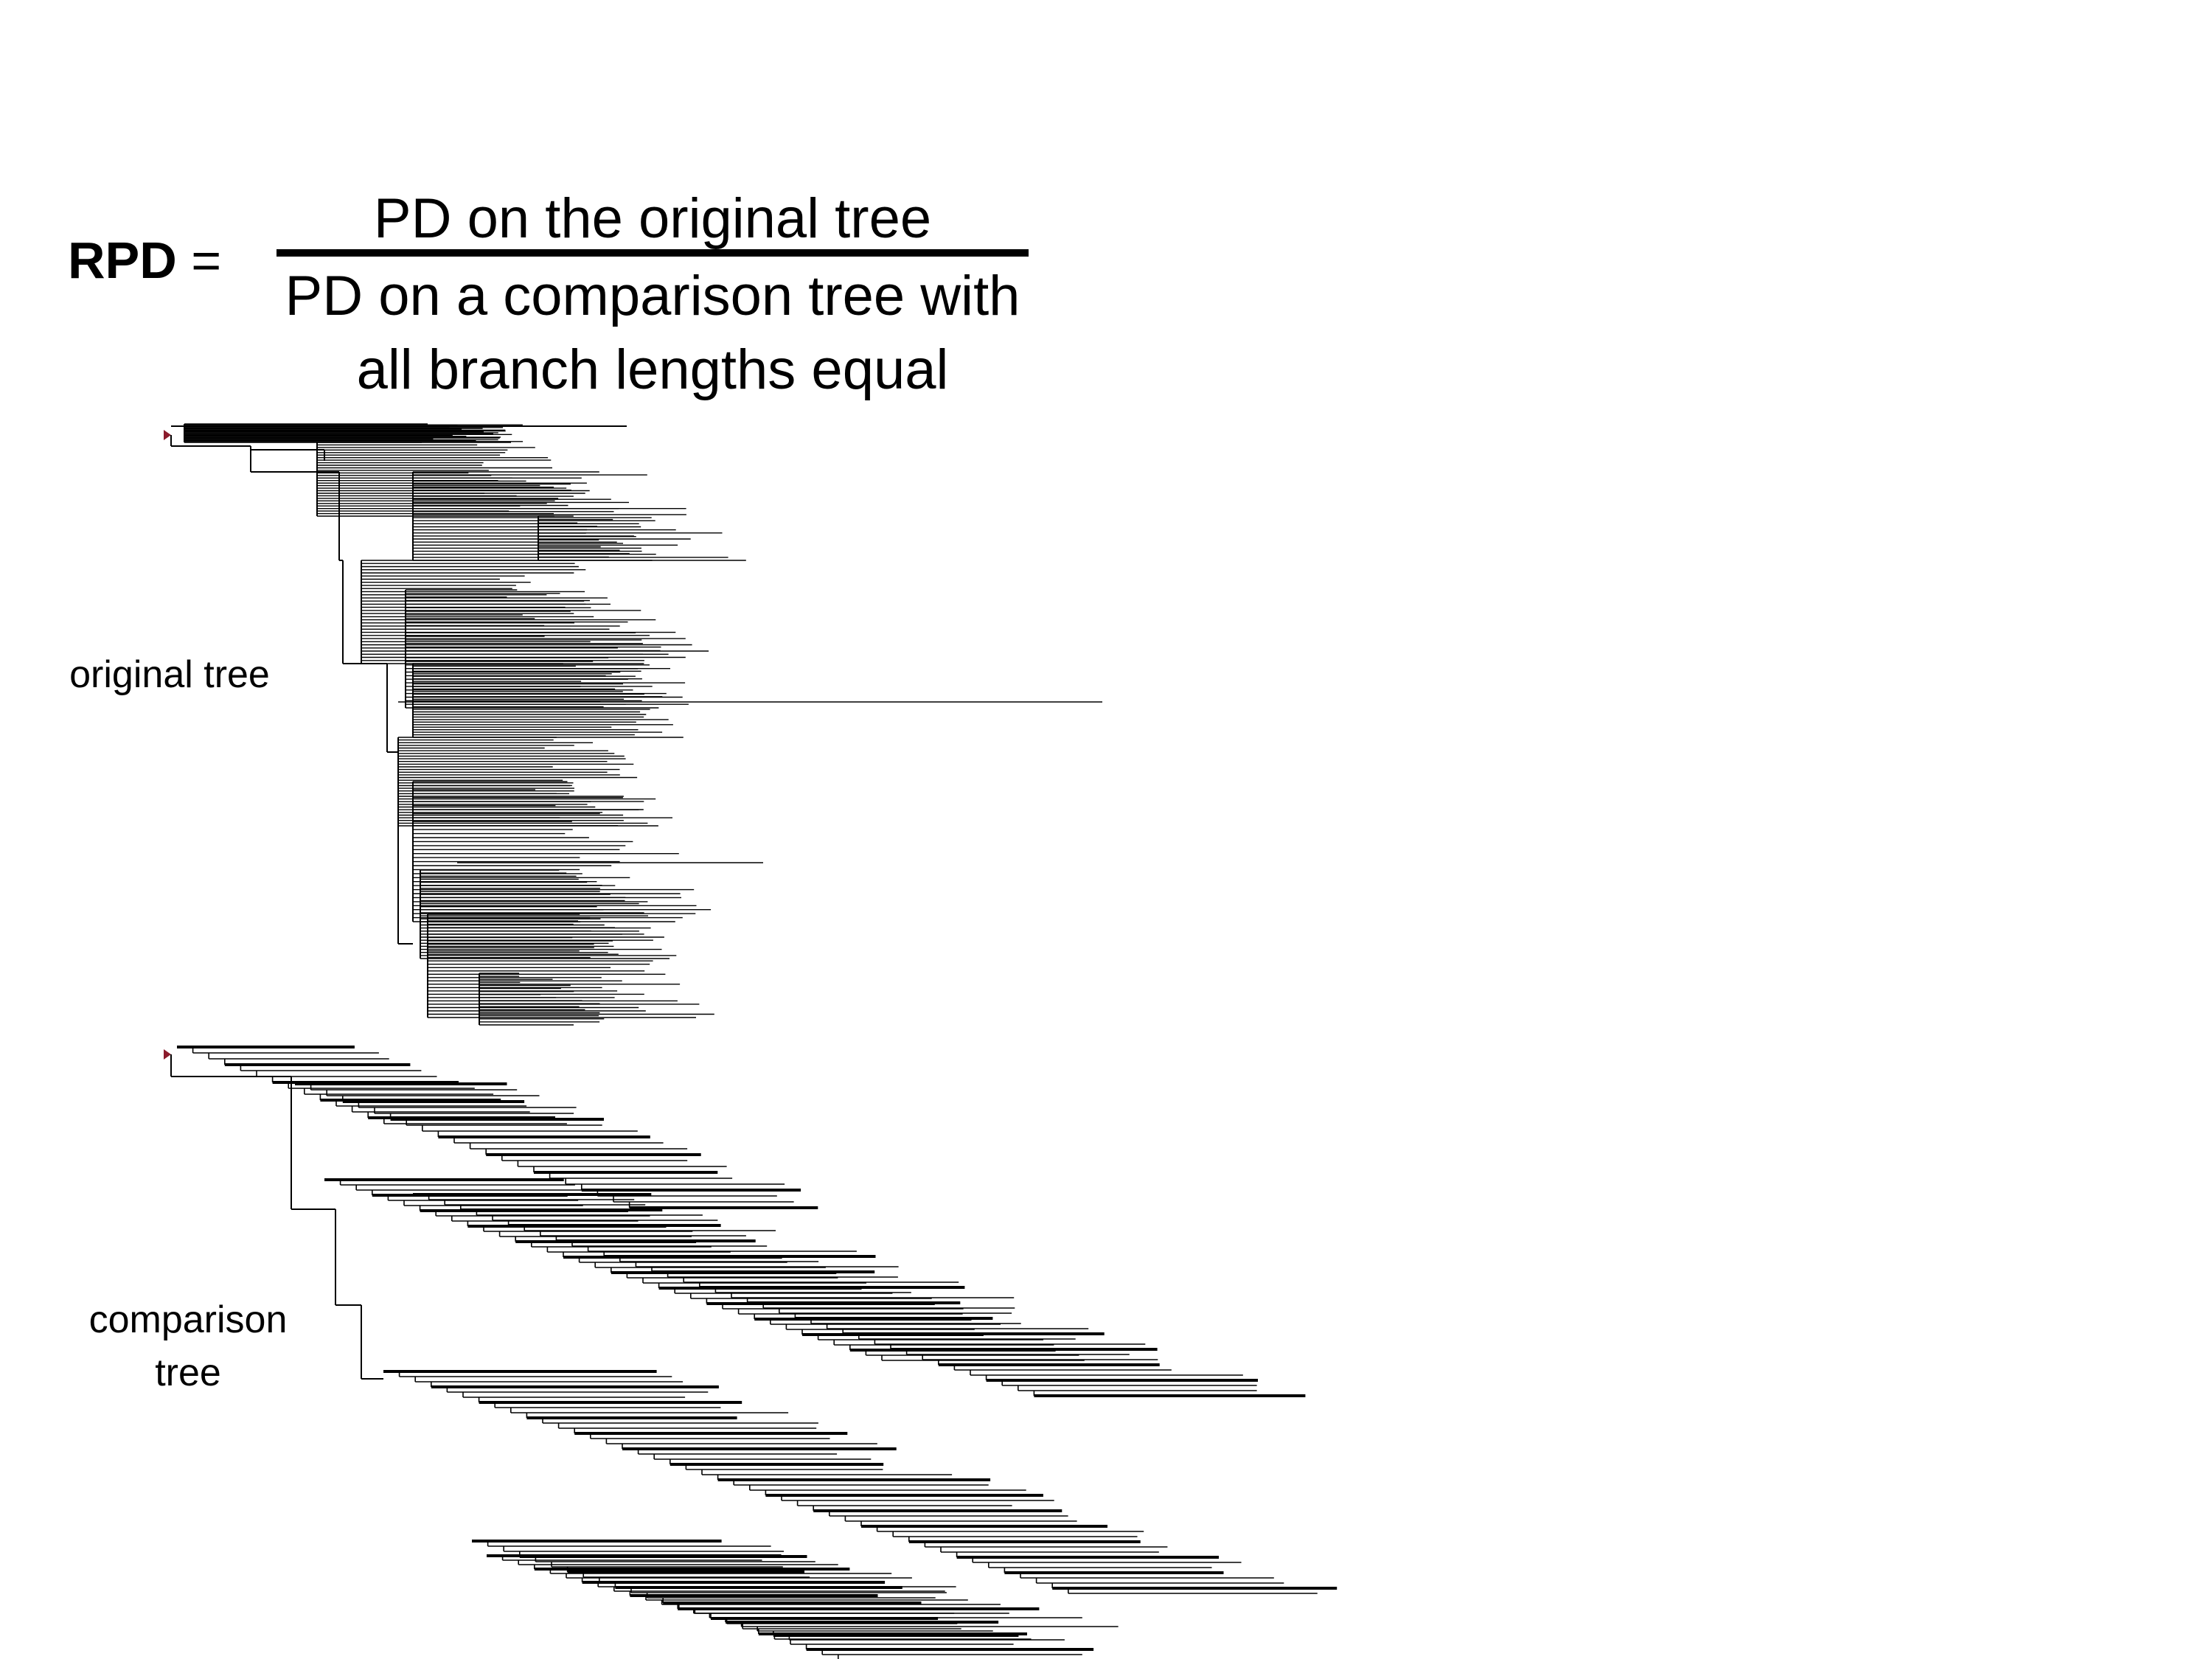 The height and width of the screenshot is (1659, 2212). What do you see at coordinates (199, 260) in the screenshot?
I see `equals-sign: =` at bounding box center [199, 260].